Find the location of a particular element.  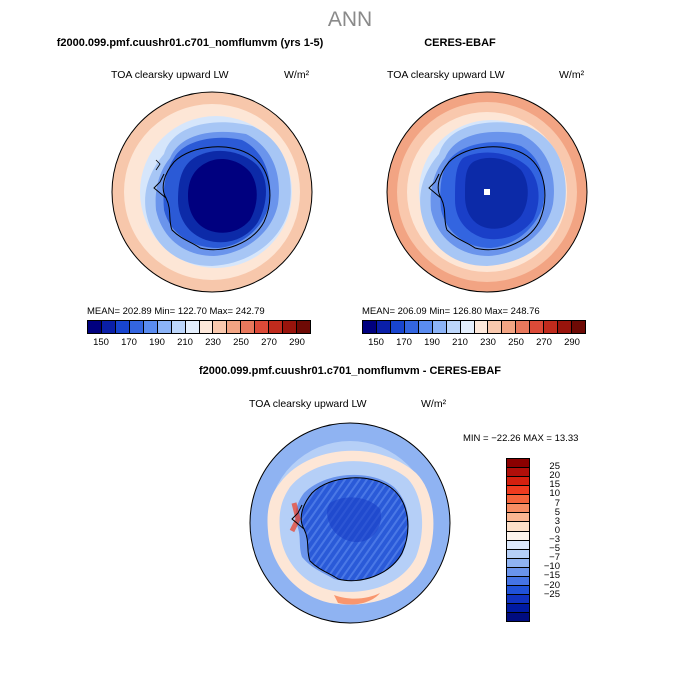

diff-panel-minmax: MIN = −22.26 MAX = 13.33 is located at coordinates (521, 438).